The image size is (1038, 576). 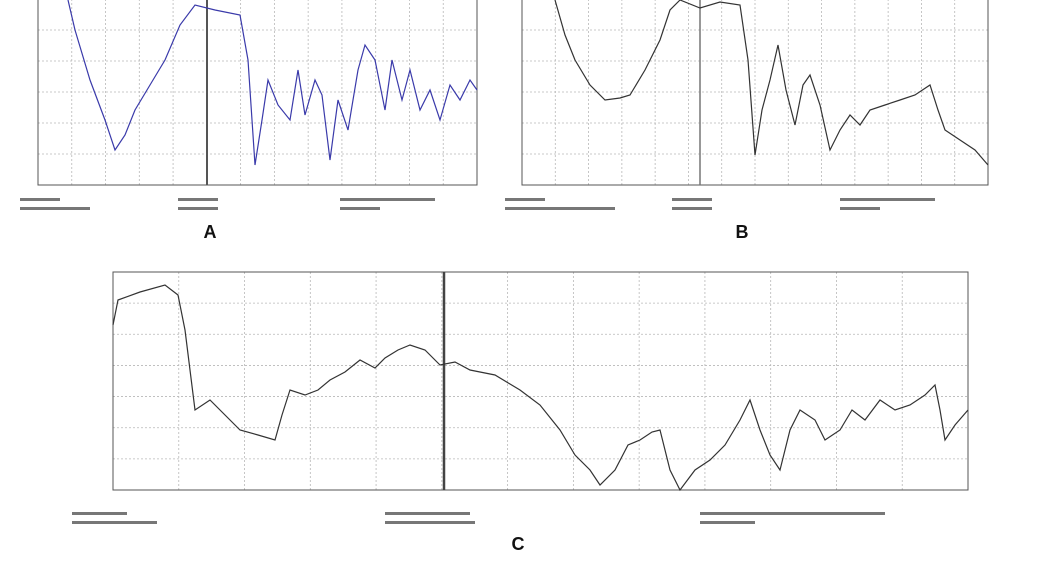 I want to click on spectrum-a, so click(x=272, y=83).